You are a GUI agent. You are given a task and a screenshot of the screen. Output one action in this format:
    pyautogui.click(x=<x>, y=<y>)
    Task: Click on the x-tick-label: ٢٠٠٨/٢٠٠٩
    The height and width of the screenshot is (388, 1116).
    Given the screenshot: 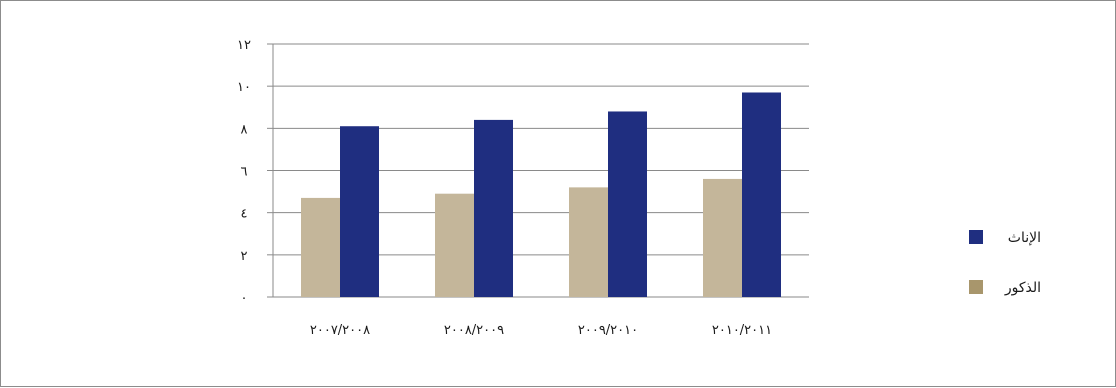 What is the action you would take?
    pyautogui.click(x=474, y=330)
    